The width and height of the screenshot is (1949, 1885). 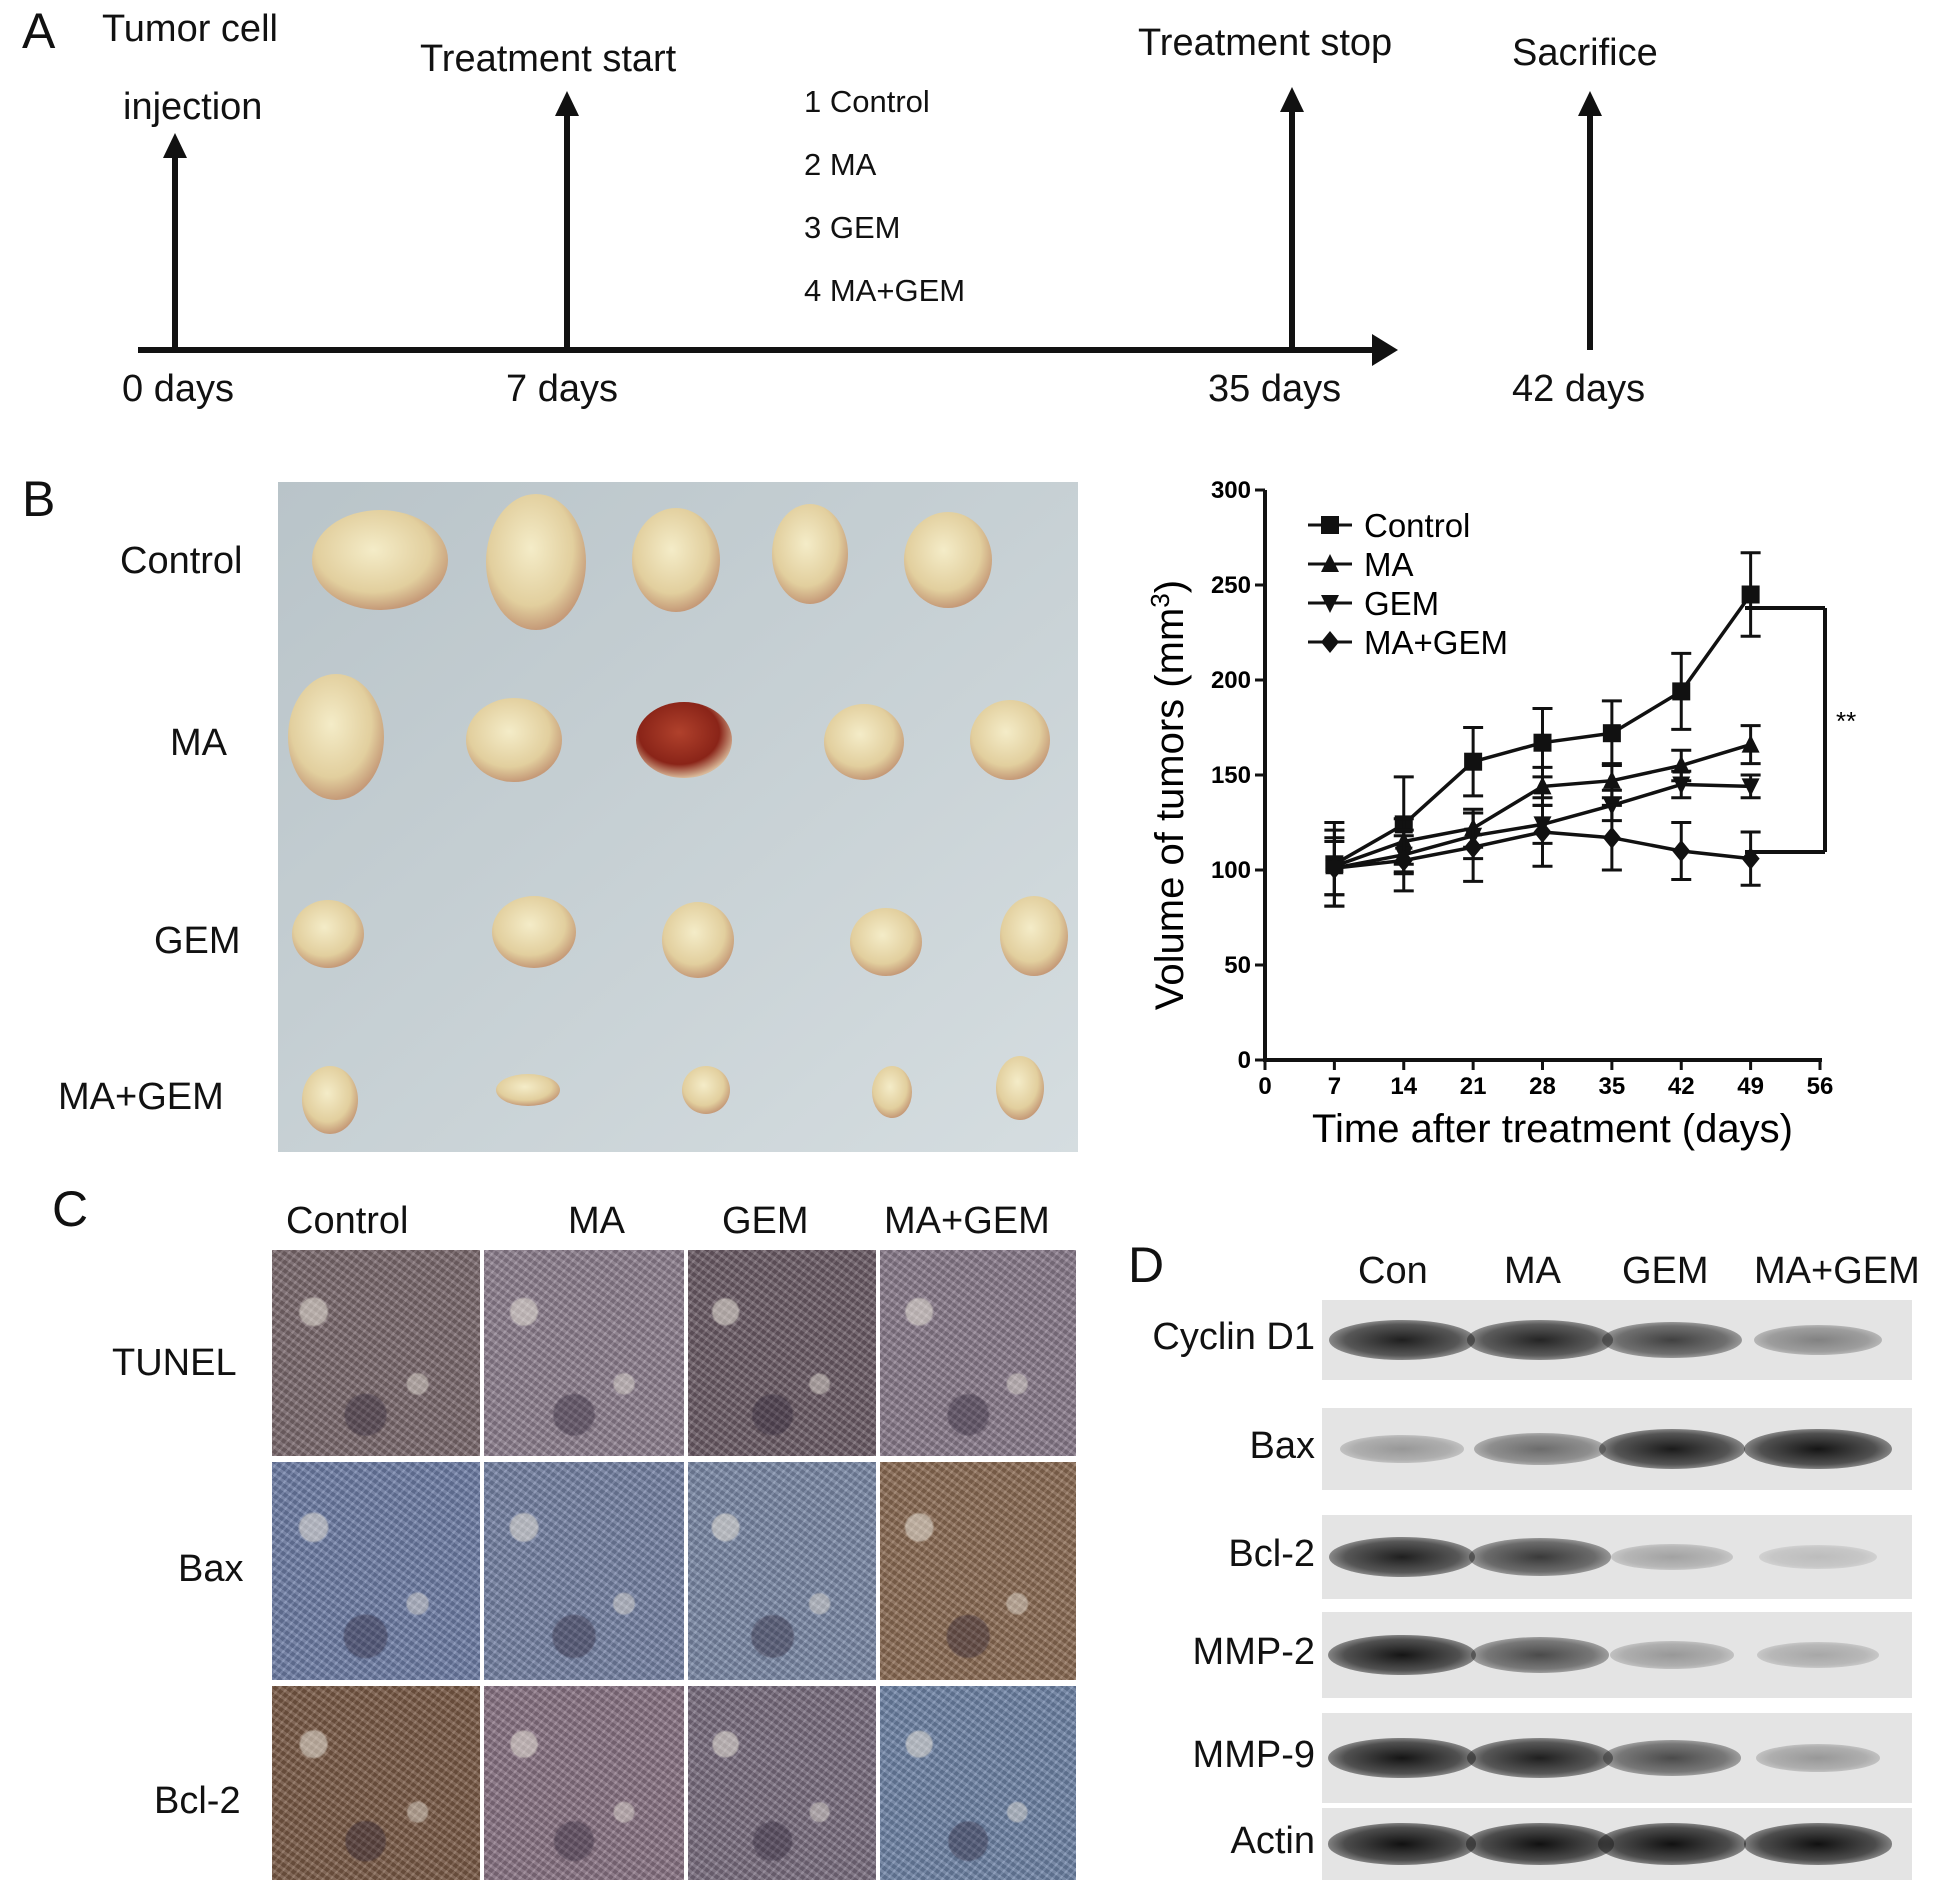 I want to click on x-tick-label: 7, so click(x=1334, y=1086).